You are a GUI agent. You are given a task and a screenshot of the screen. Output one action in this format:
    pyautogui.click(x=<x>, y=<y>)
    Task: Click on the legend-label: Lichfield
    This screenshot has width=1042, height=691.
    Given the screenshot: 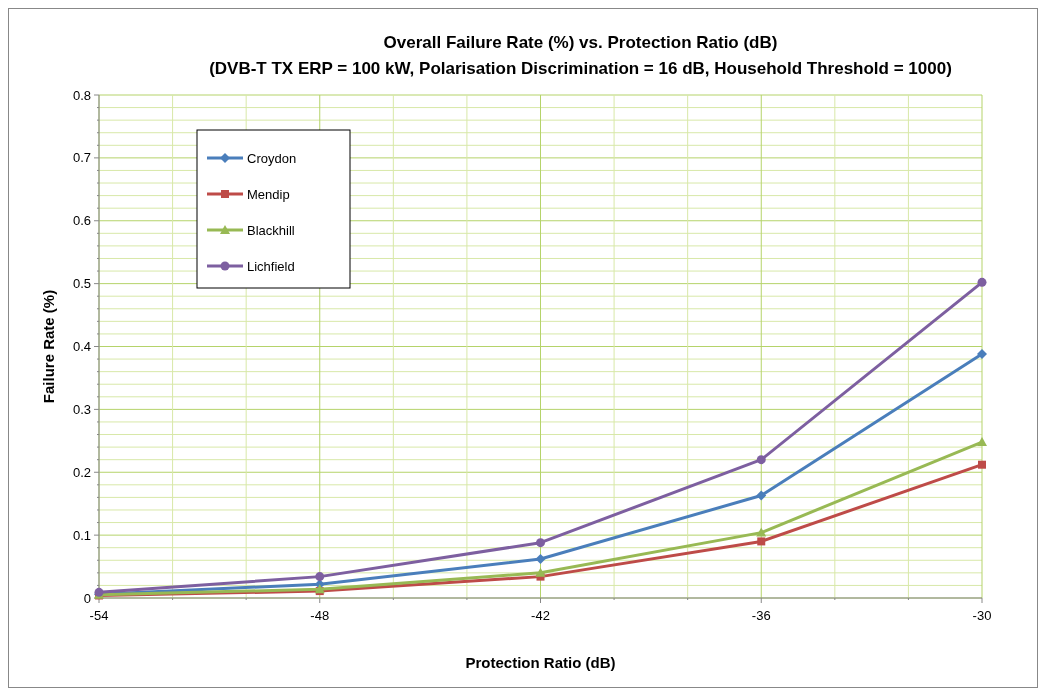 What is the action you would take?
    pyautogui.click(x=271, y=266)
    